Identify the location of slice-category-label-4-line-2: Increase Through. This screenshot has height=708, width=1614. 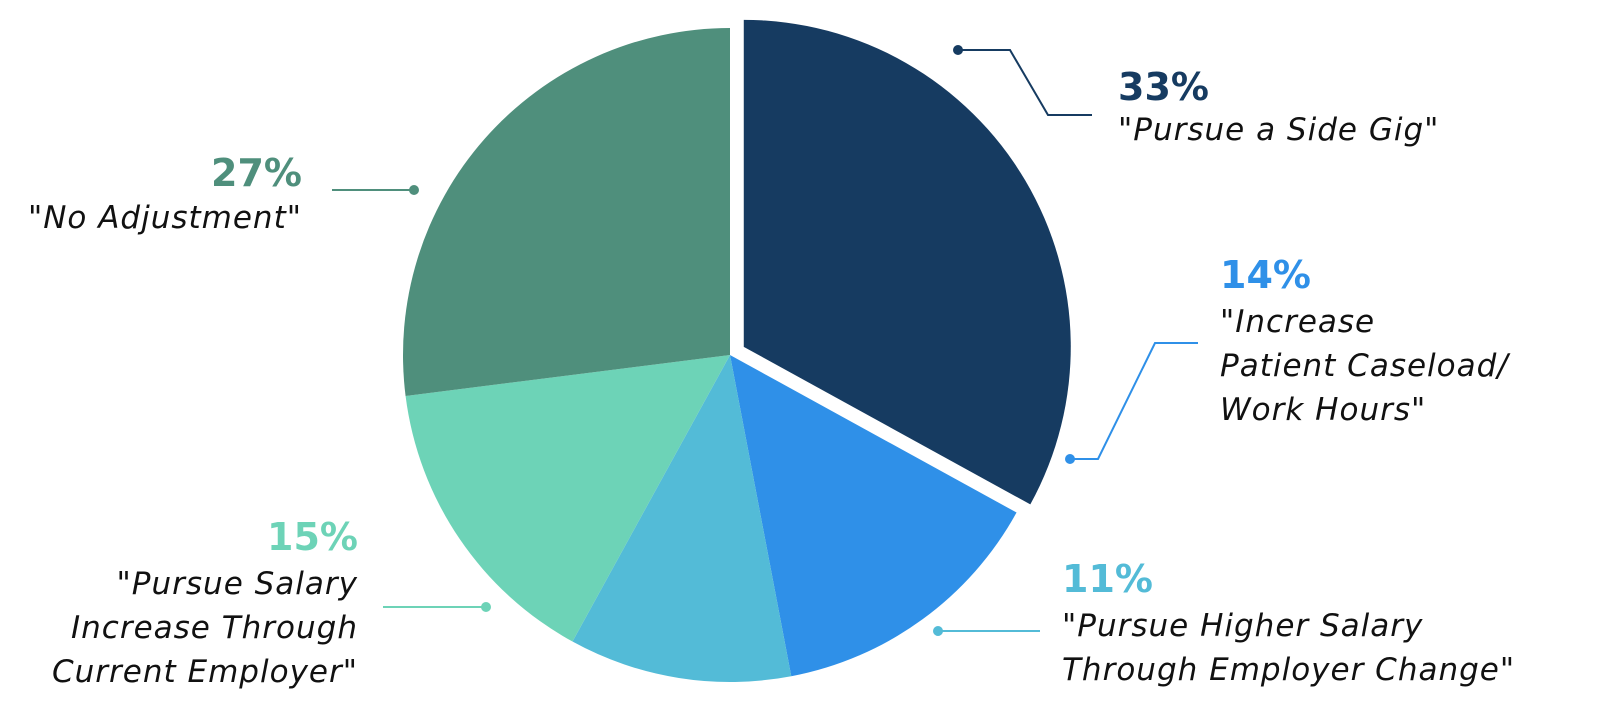
(214, 628).